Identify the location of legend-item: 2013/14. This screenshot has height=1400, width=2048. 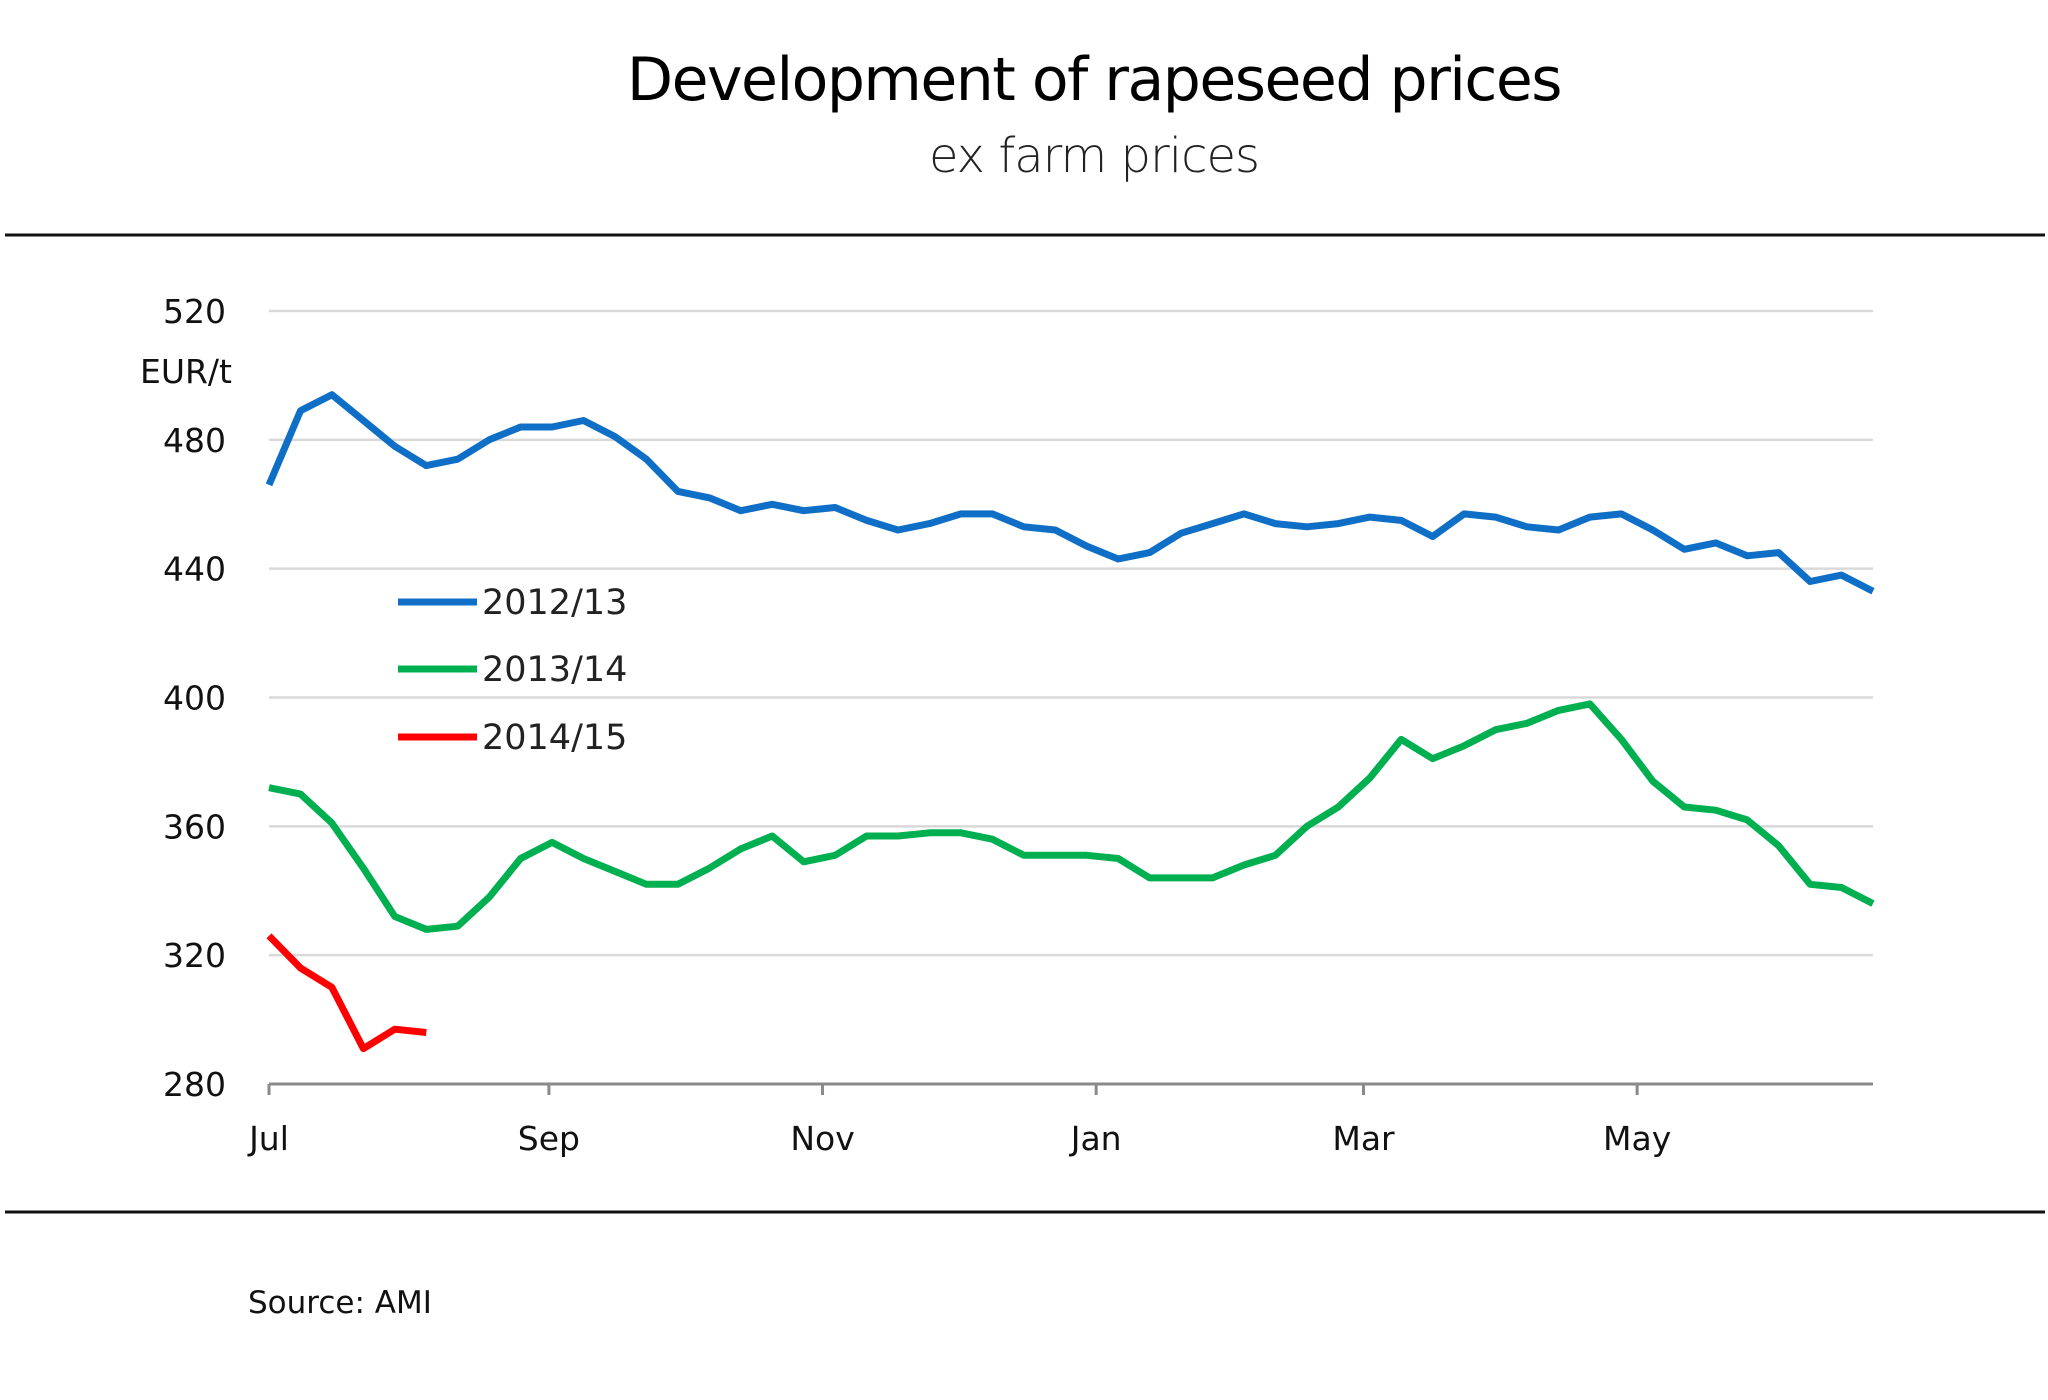
(512, 670).